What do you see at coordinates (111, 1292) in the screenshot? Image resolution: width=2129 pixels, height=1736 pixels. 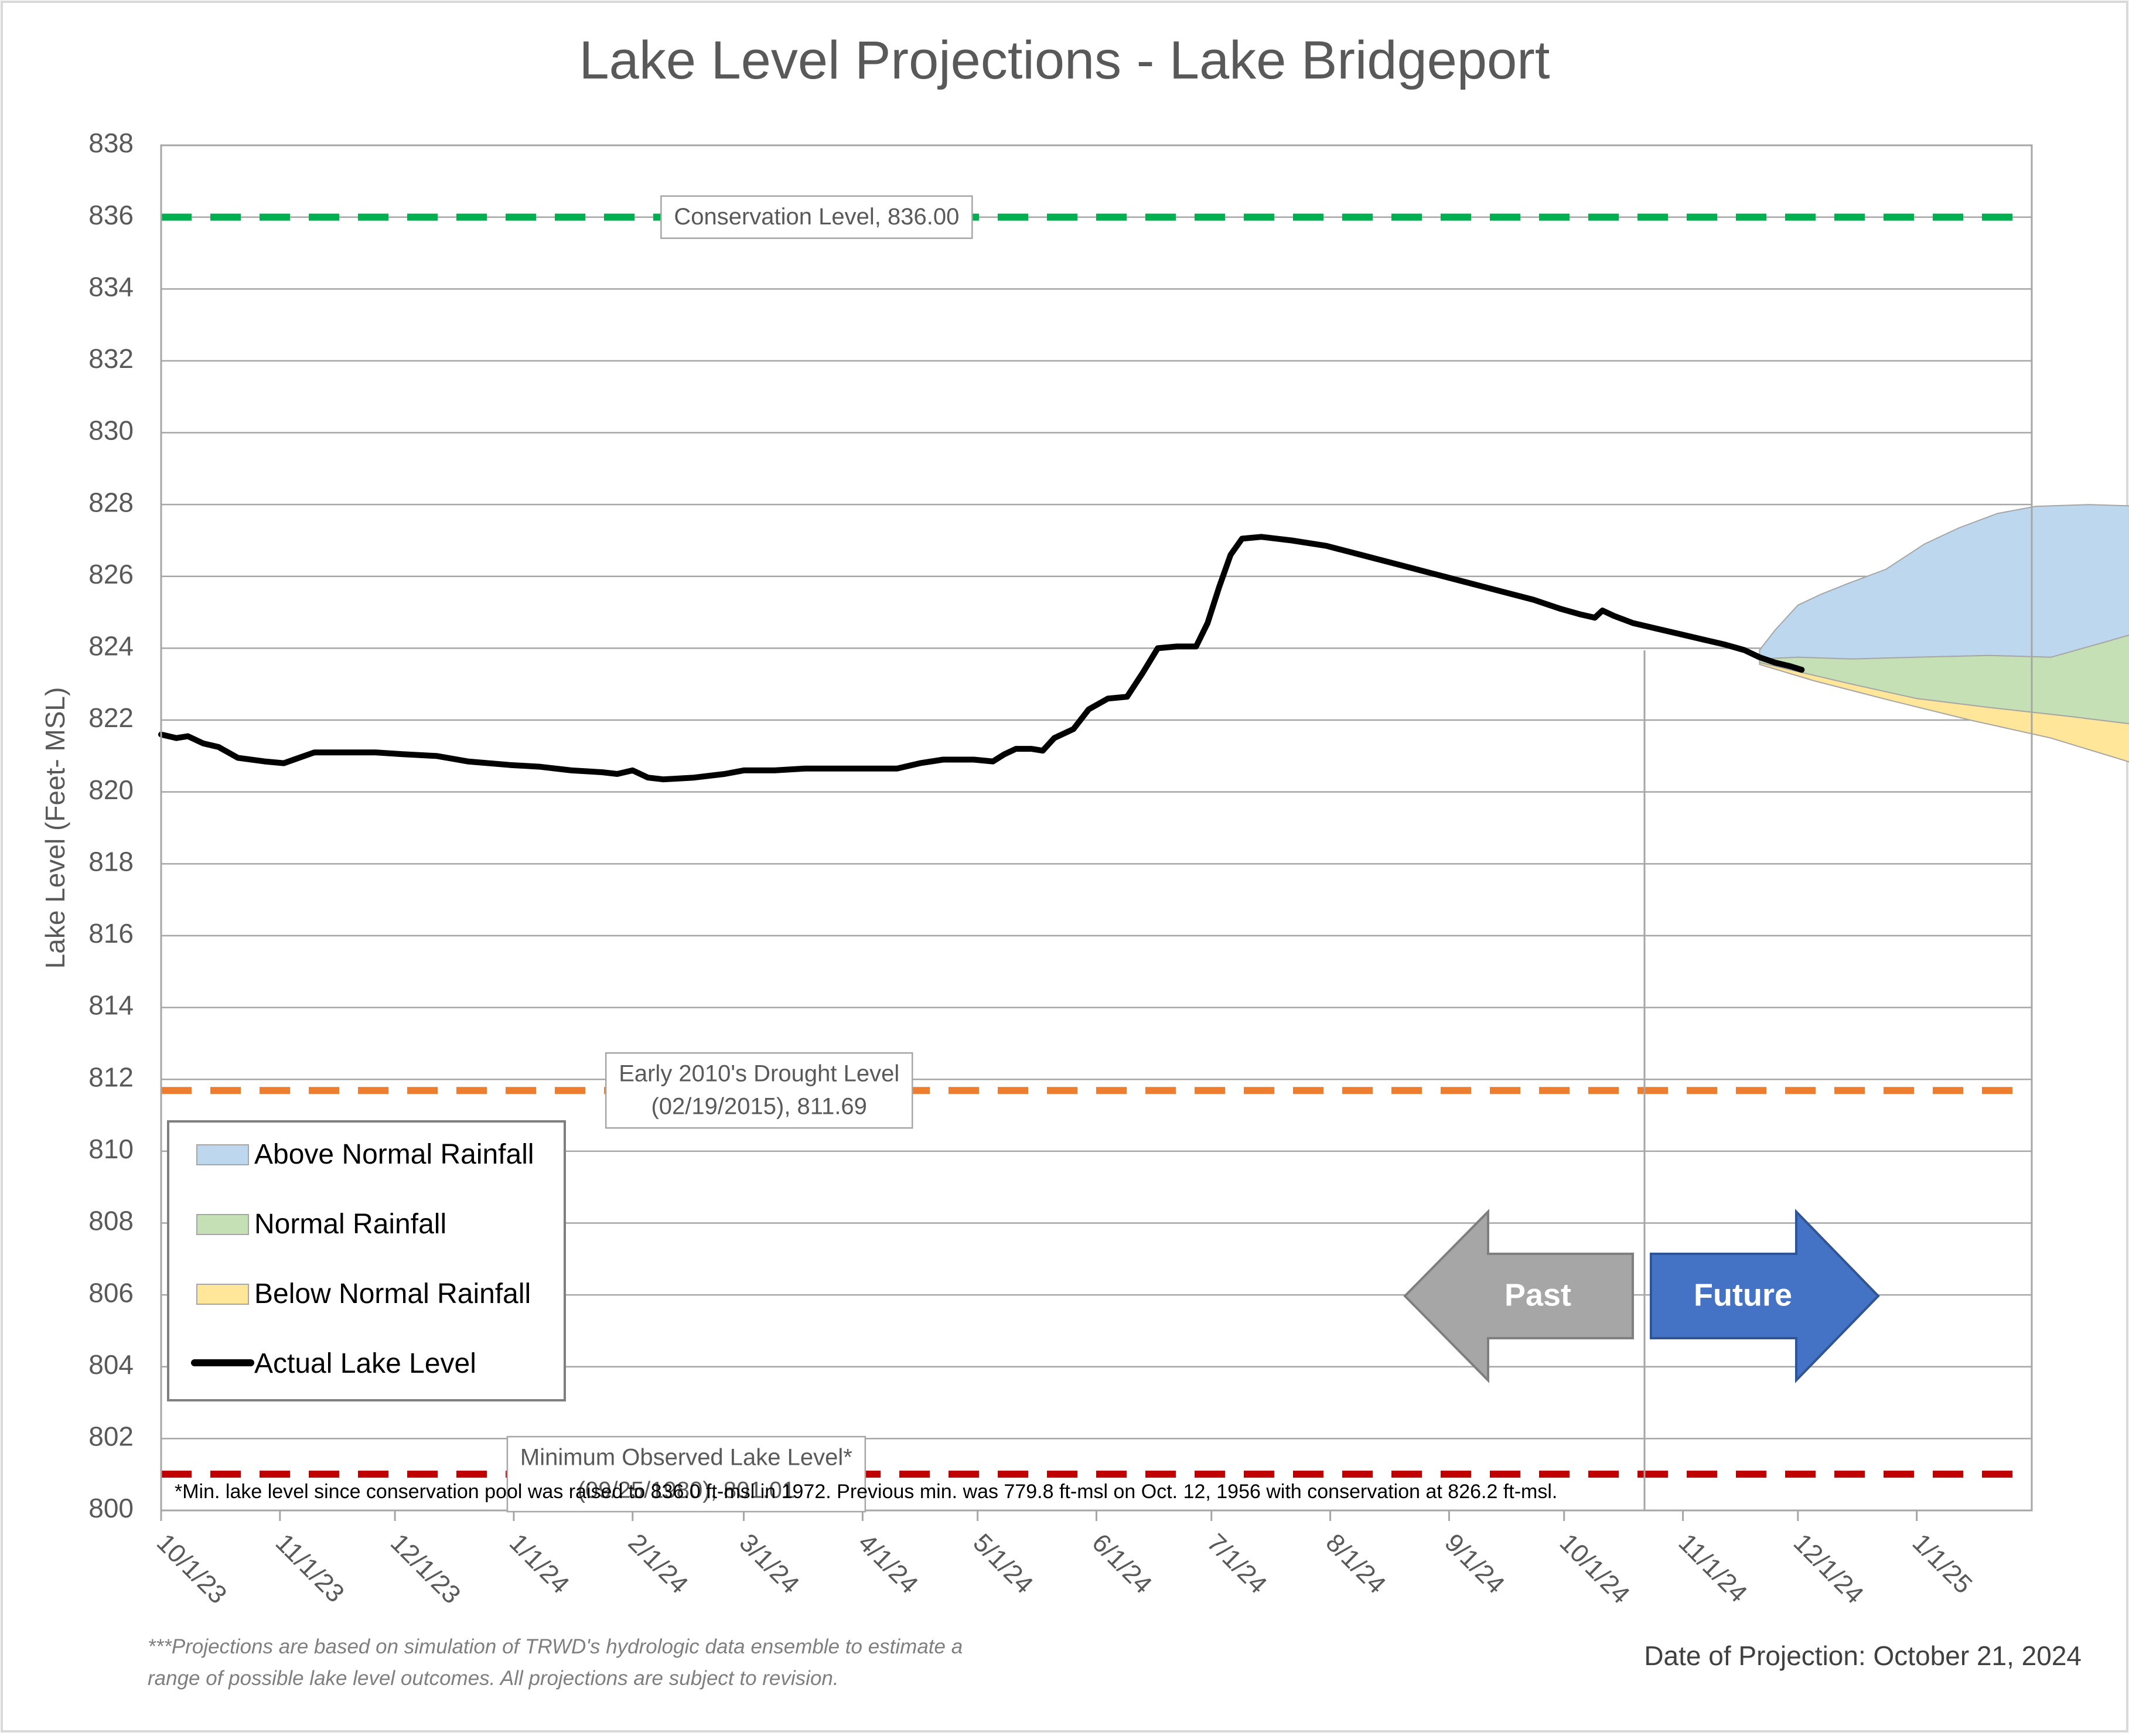 I see `y-tick-label: 806` at bounding box center [111, 1292].